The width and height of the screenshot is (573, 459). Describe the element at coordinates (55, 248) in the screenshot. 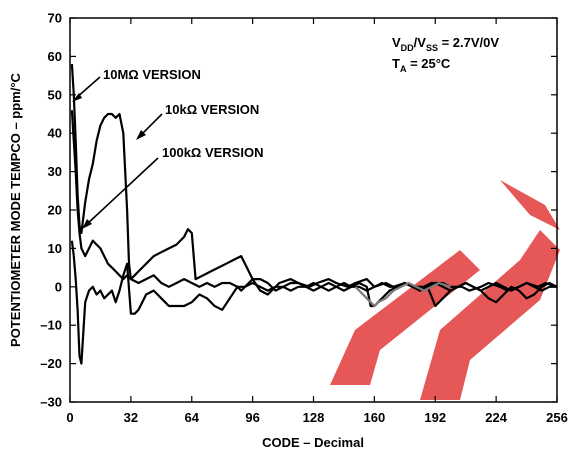

I see `y-tick-label: 10` at that location.